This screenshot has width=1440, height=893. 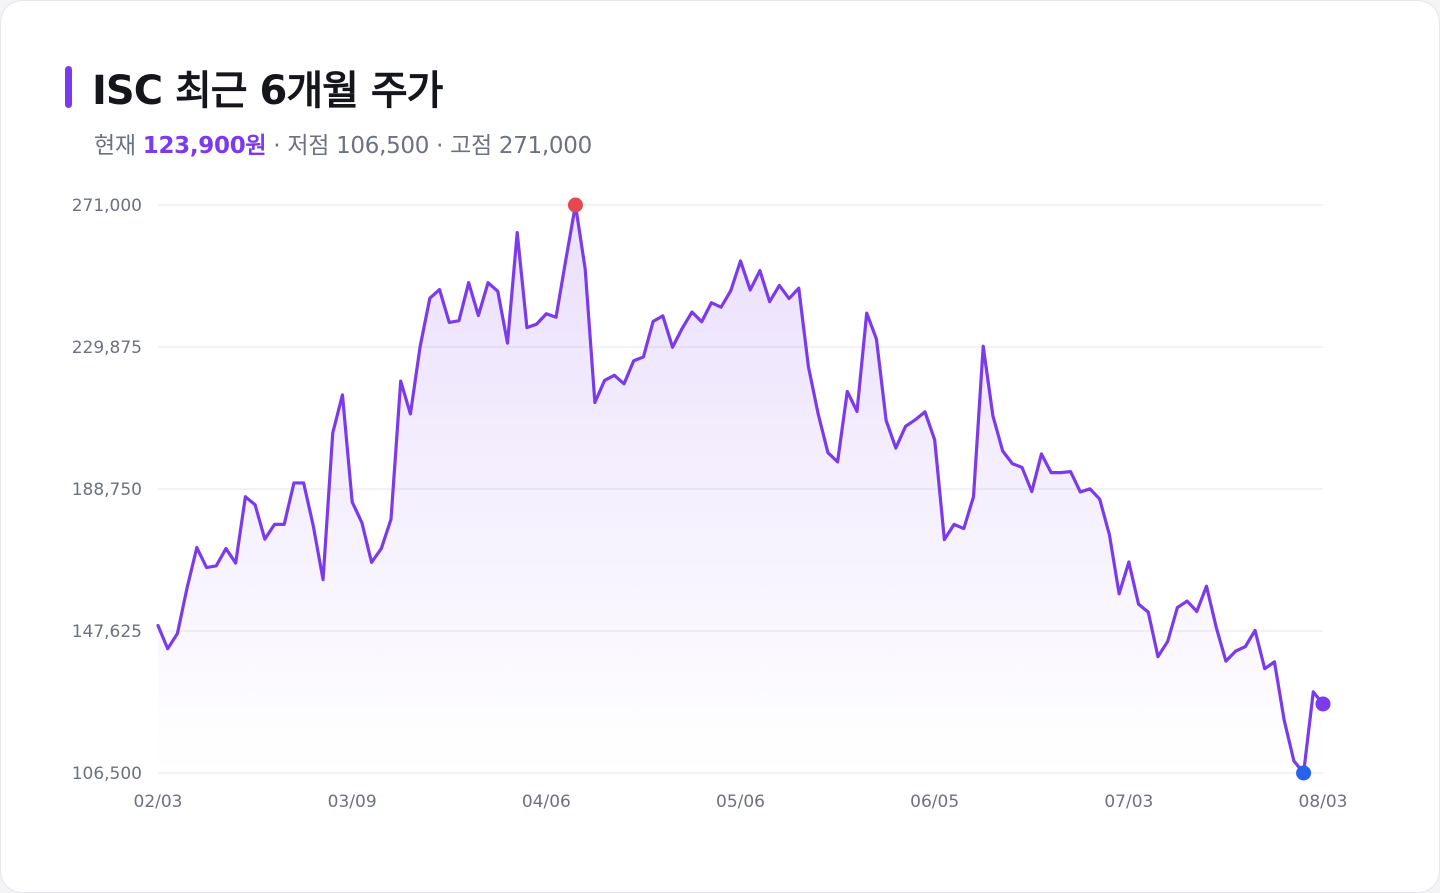 I want to click on high-label: 고점, so click(x=471, y=146).